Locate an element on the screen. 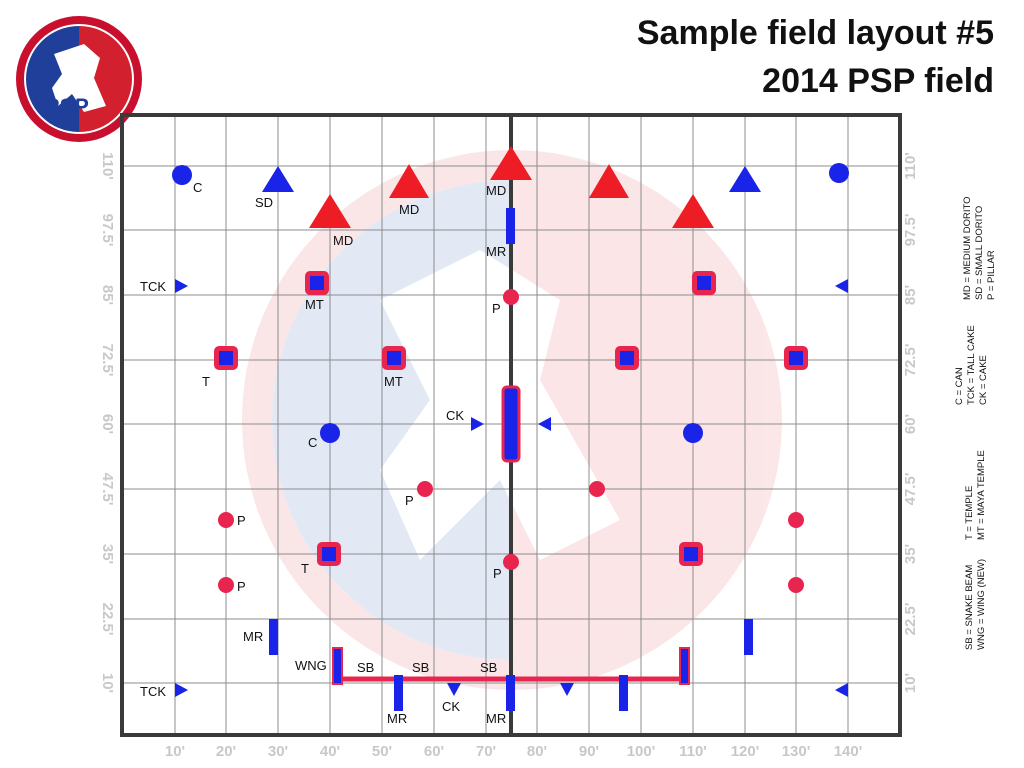 The height and width of the screenshot is (768, 1024). y-tick-left: 60' is located at coordinates (107, 424).